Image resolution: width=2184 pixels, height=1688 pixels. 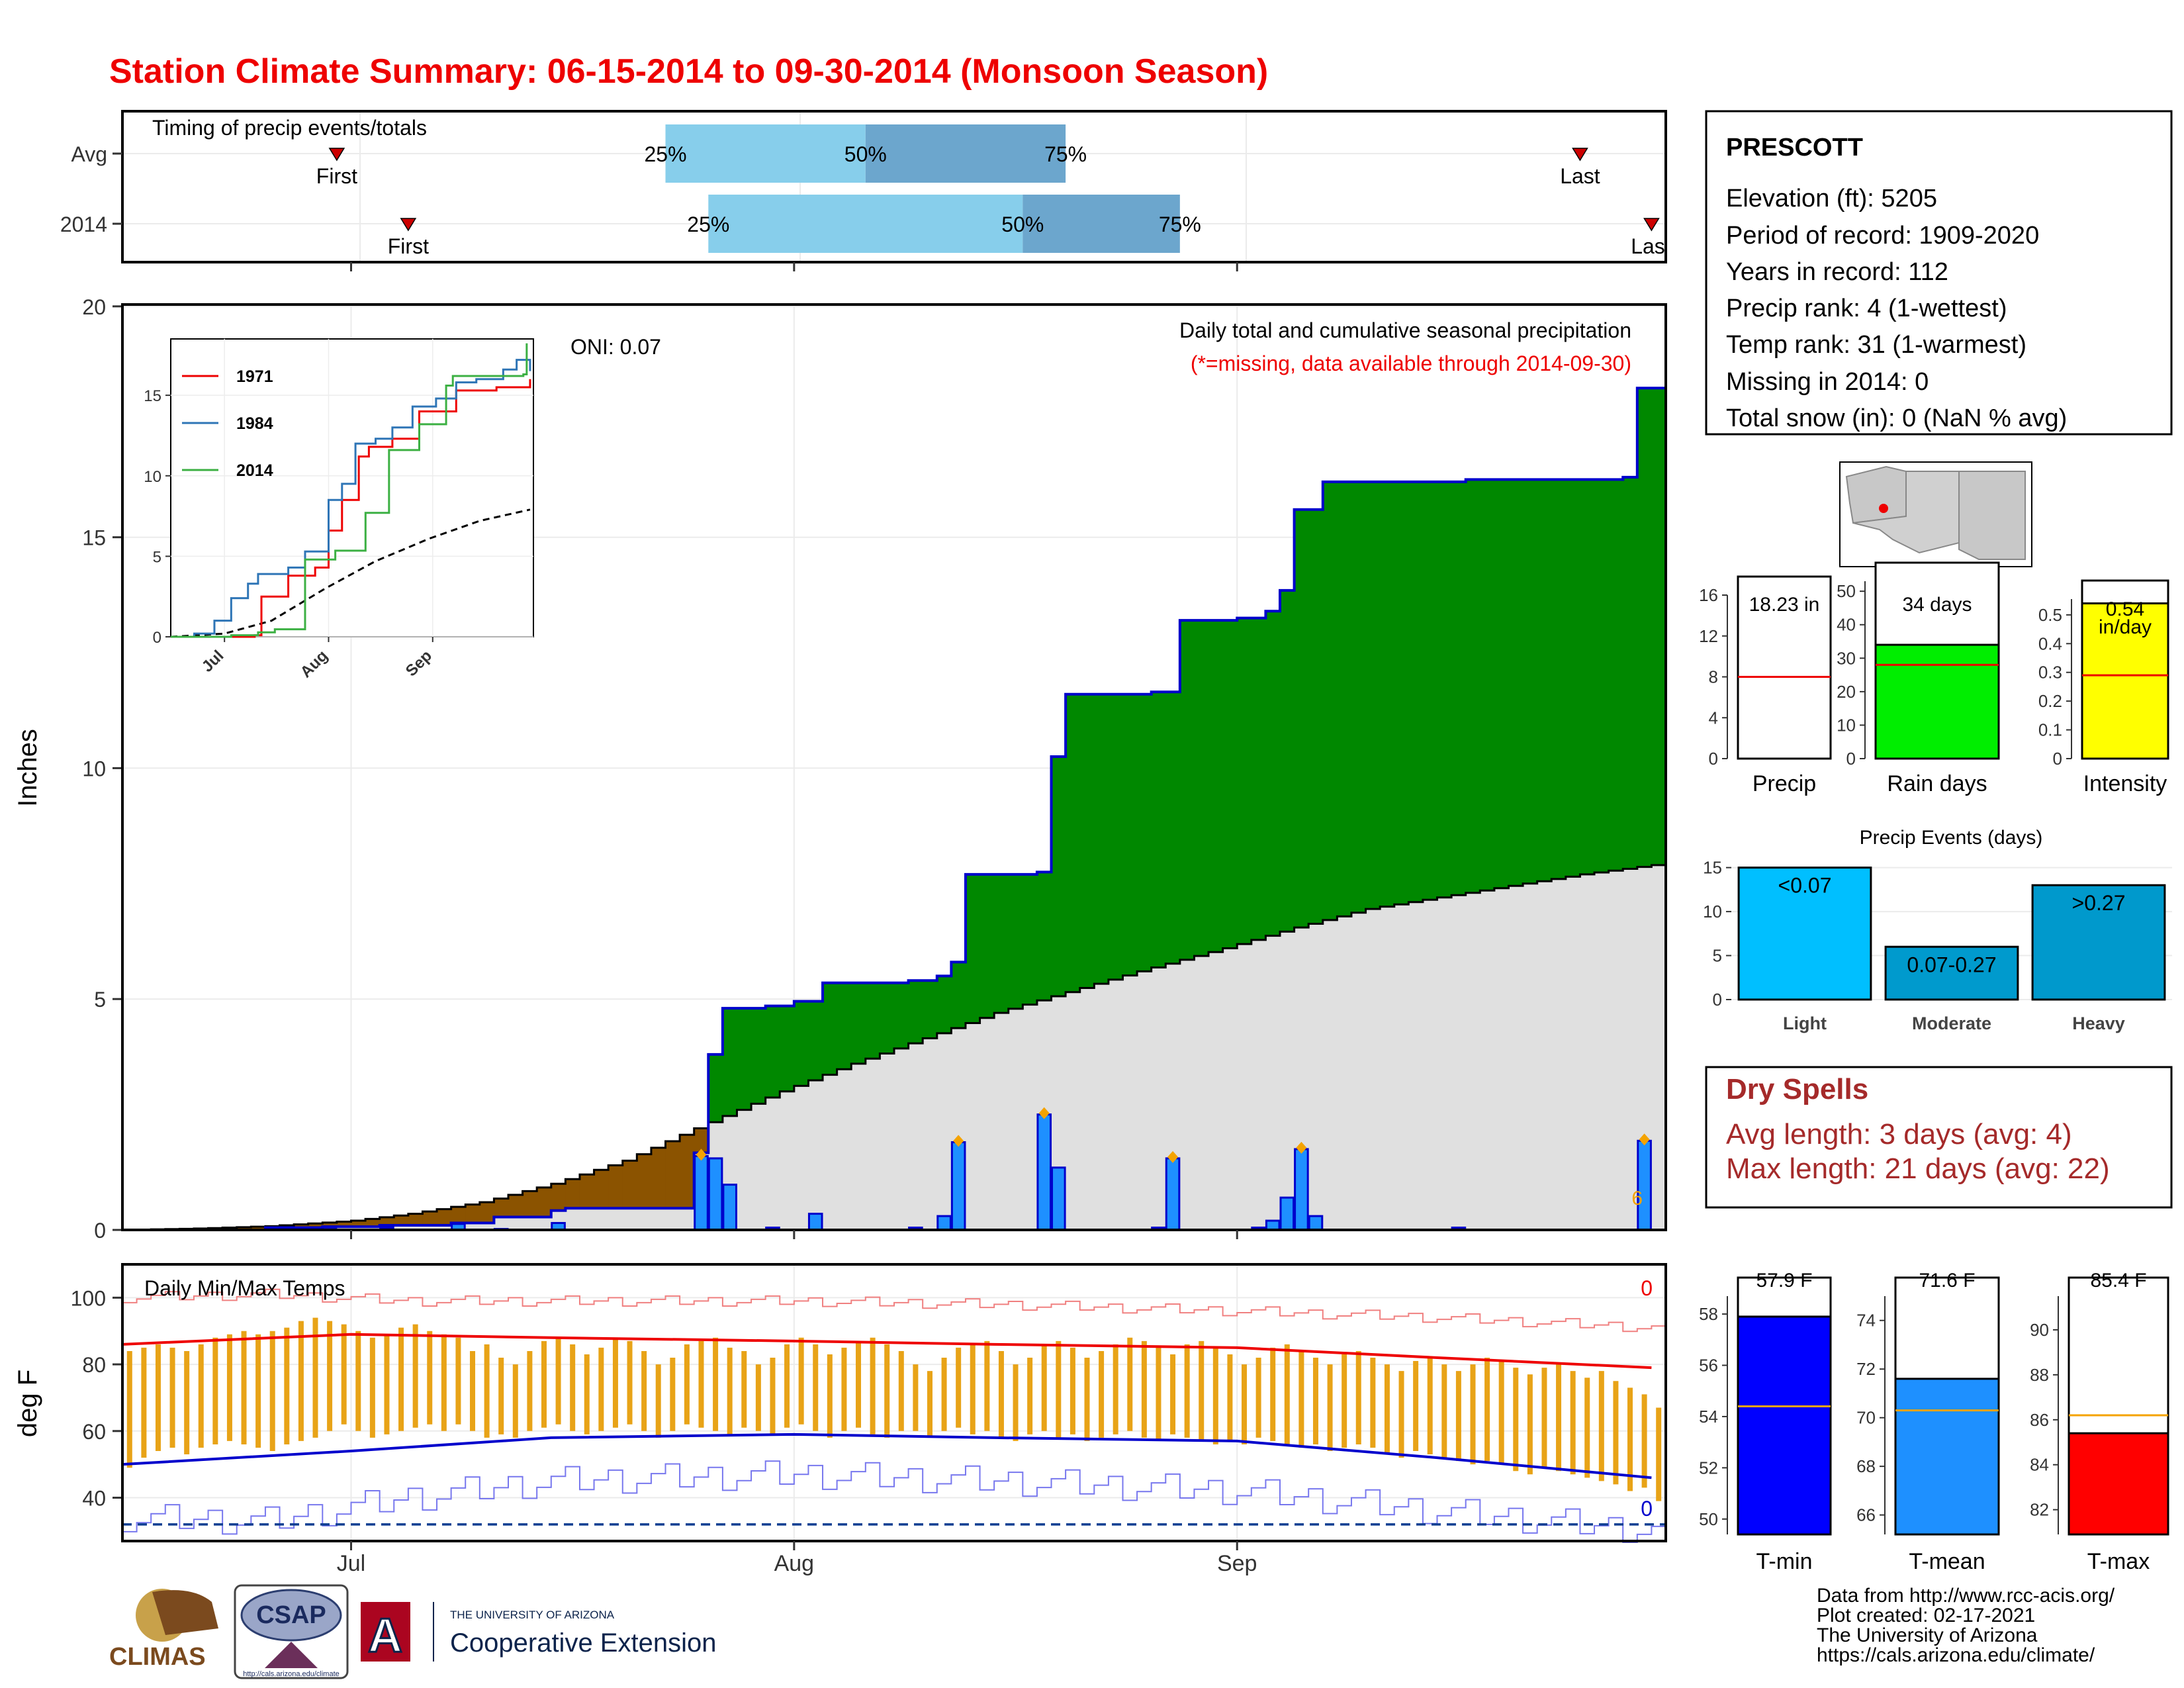 What do you see at coordinates (94, 768) in the screenshot?
I see `main-y-tick-label: 10` at bounding box center [94, 768].